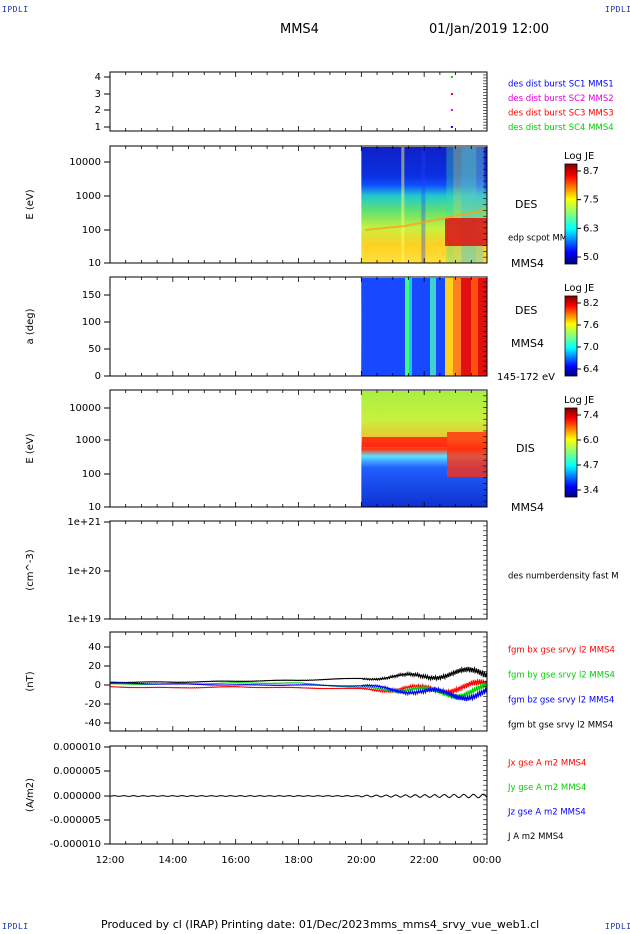 Image resolution: width=630 pixels, height=934 pixels. What do you see at coordinates (298, 101) in the screenshot?
I see `panel-frame-burst` at bounding box center [298, 101].